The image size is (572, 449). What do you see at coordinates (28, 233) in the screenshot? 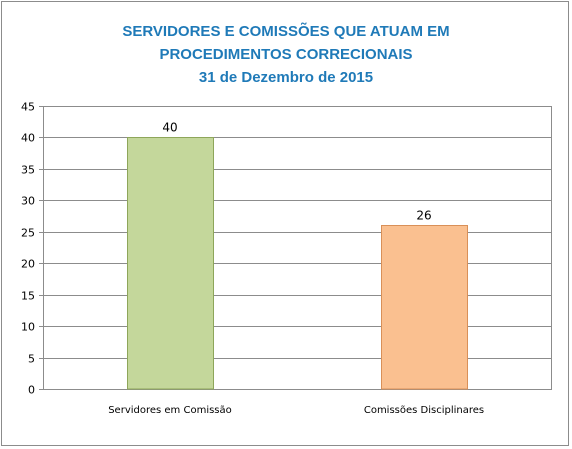
I see `y-tick-label-25: 25` at bounding box center [28, 233].